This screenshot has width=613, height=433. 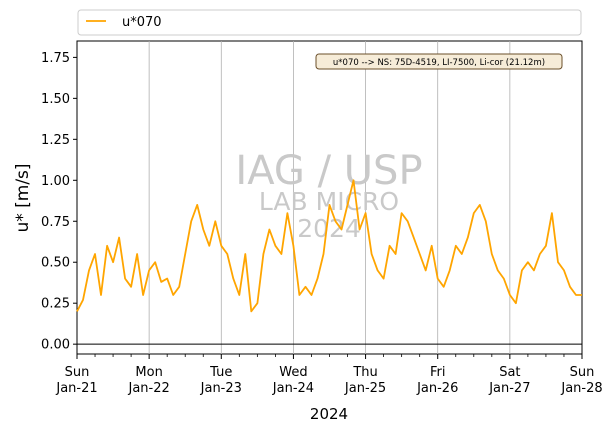 I want to click on x-tick-day: Sat, so click(x=509, y=372).